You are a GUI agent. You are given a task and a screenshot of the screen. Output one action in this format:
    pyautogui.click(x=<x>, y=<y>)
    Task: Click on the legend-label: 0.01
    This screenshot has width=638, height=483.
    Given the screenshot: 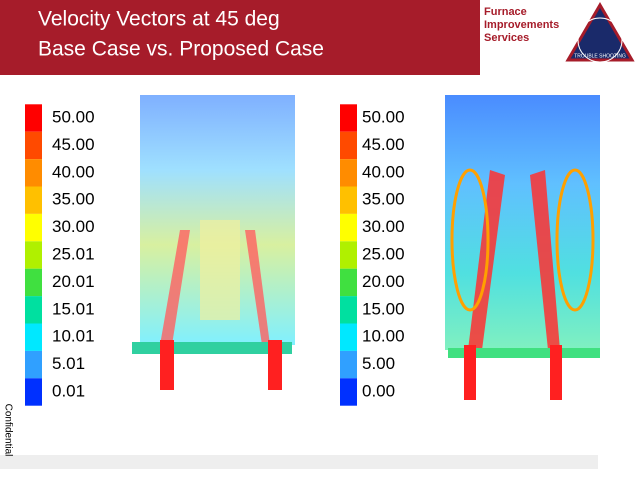 What is the action you would take?
    pyautogui.click(x=68, y=390)
    